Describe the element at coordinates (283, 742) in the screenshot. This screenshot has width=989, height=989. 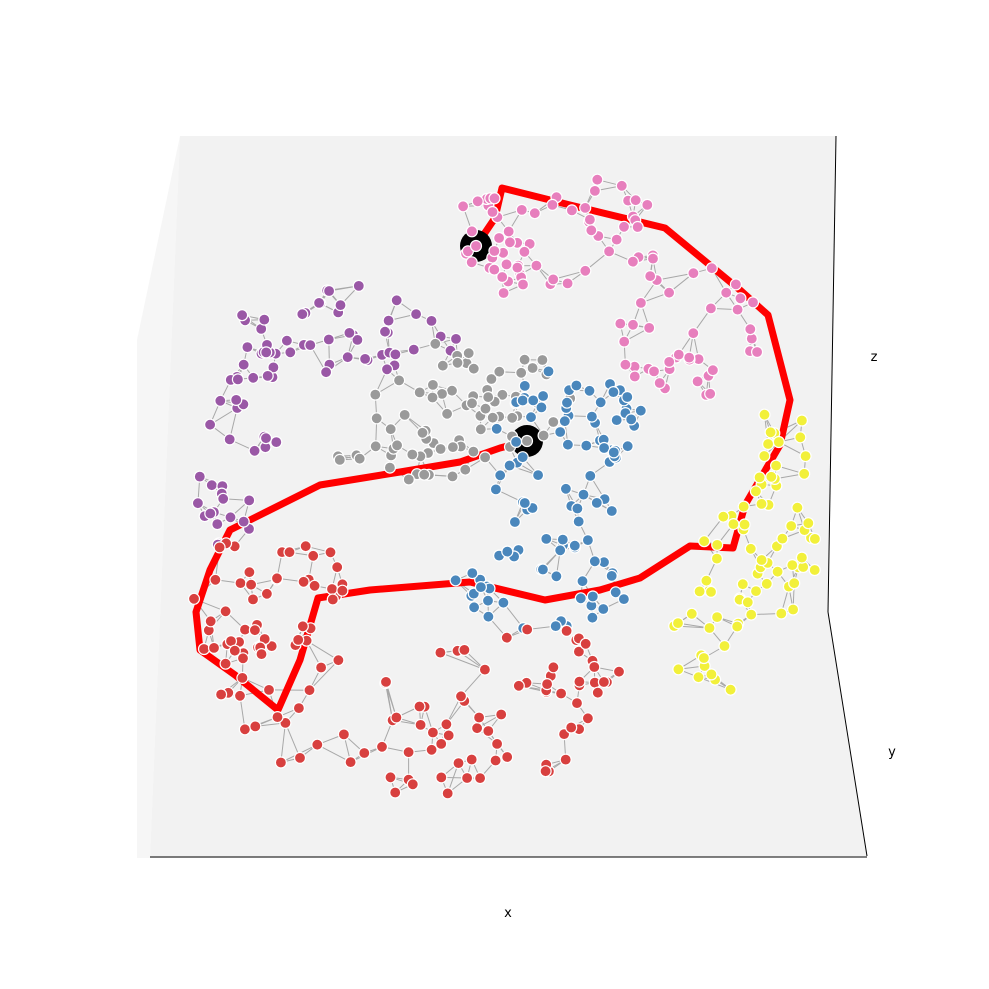
I see `graph-edge` at that location.